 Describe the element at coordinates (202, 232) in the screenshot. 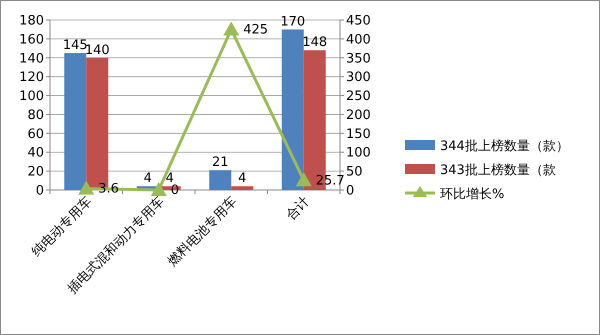

I see `category: 燃料电池专用车` at that location.